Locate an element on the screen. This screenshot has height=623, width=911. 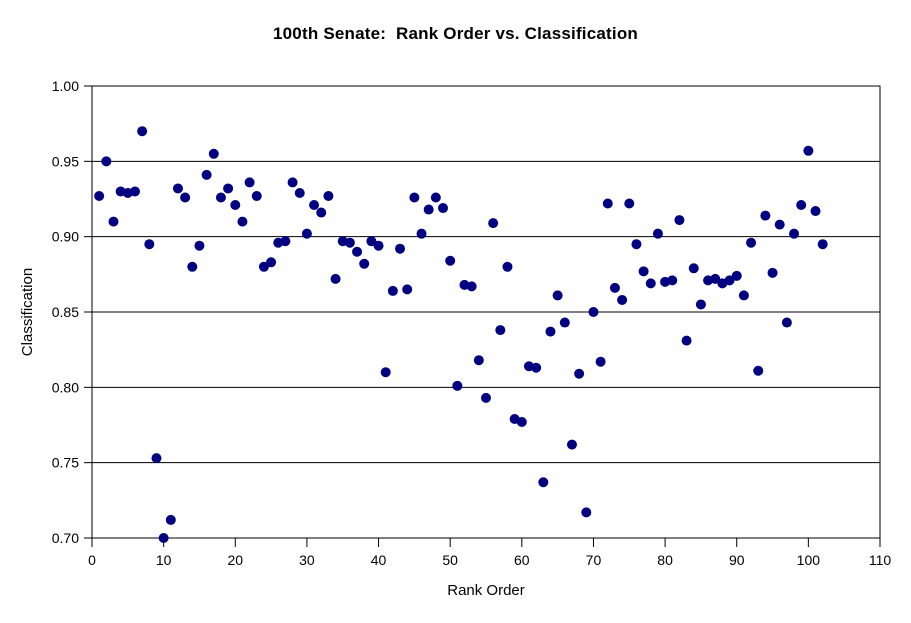
x-tick-label: 60 is located at coordinates (522, 560).